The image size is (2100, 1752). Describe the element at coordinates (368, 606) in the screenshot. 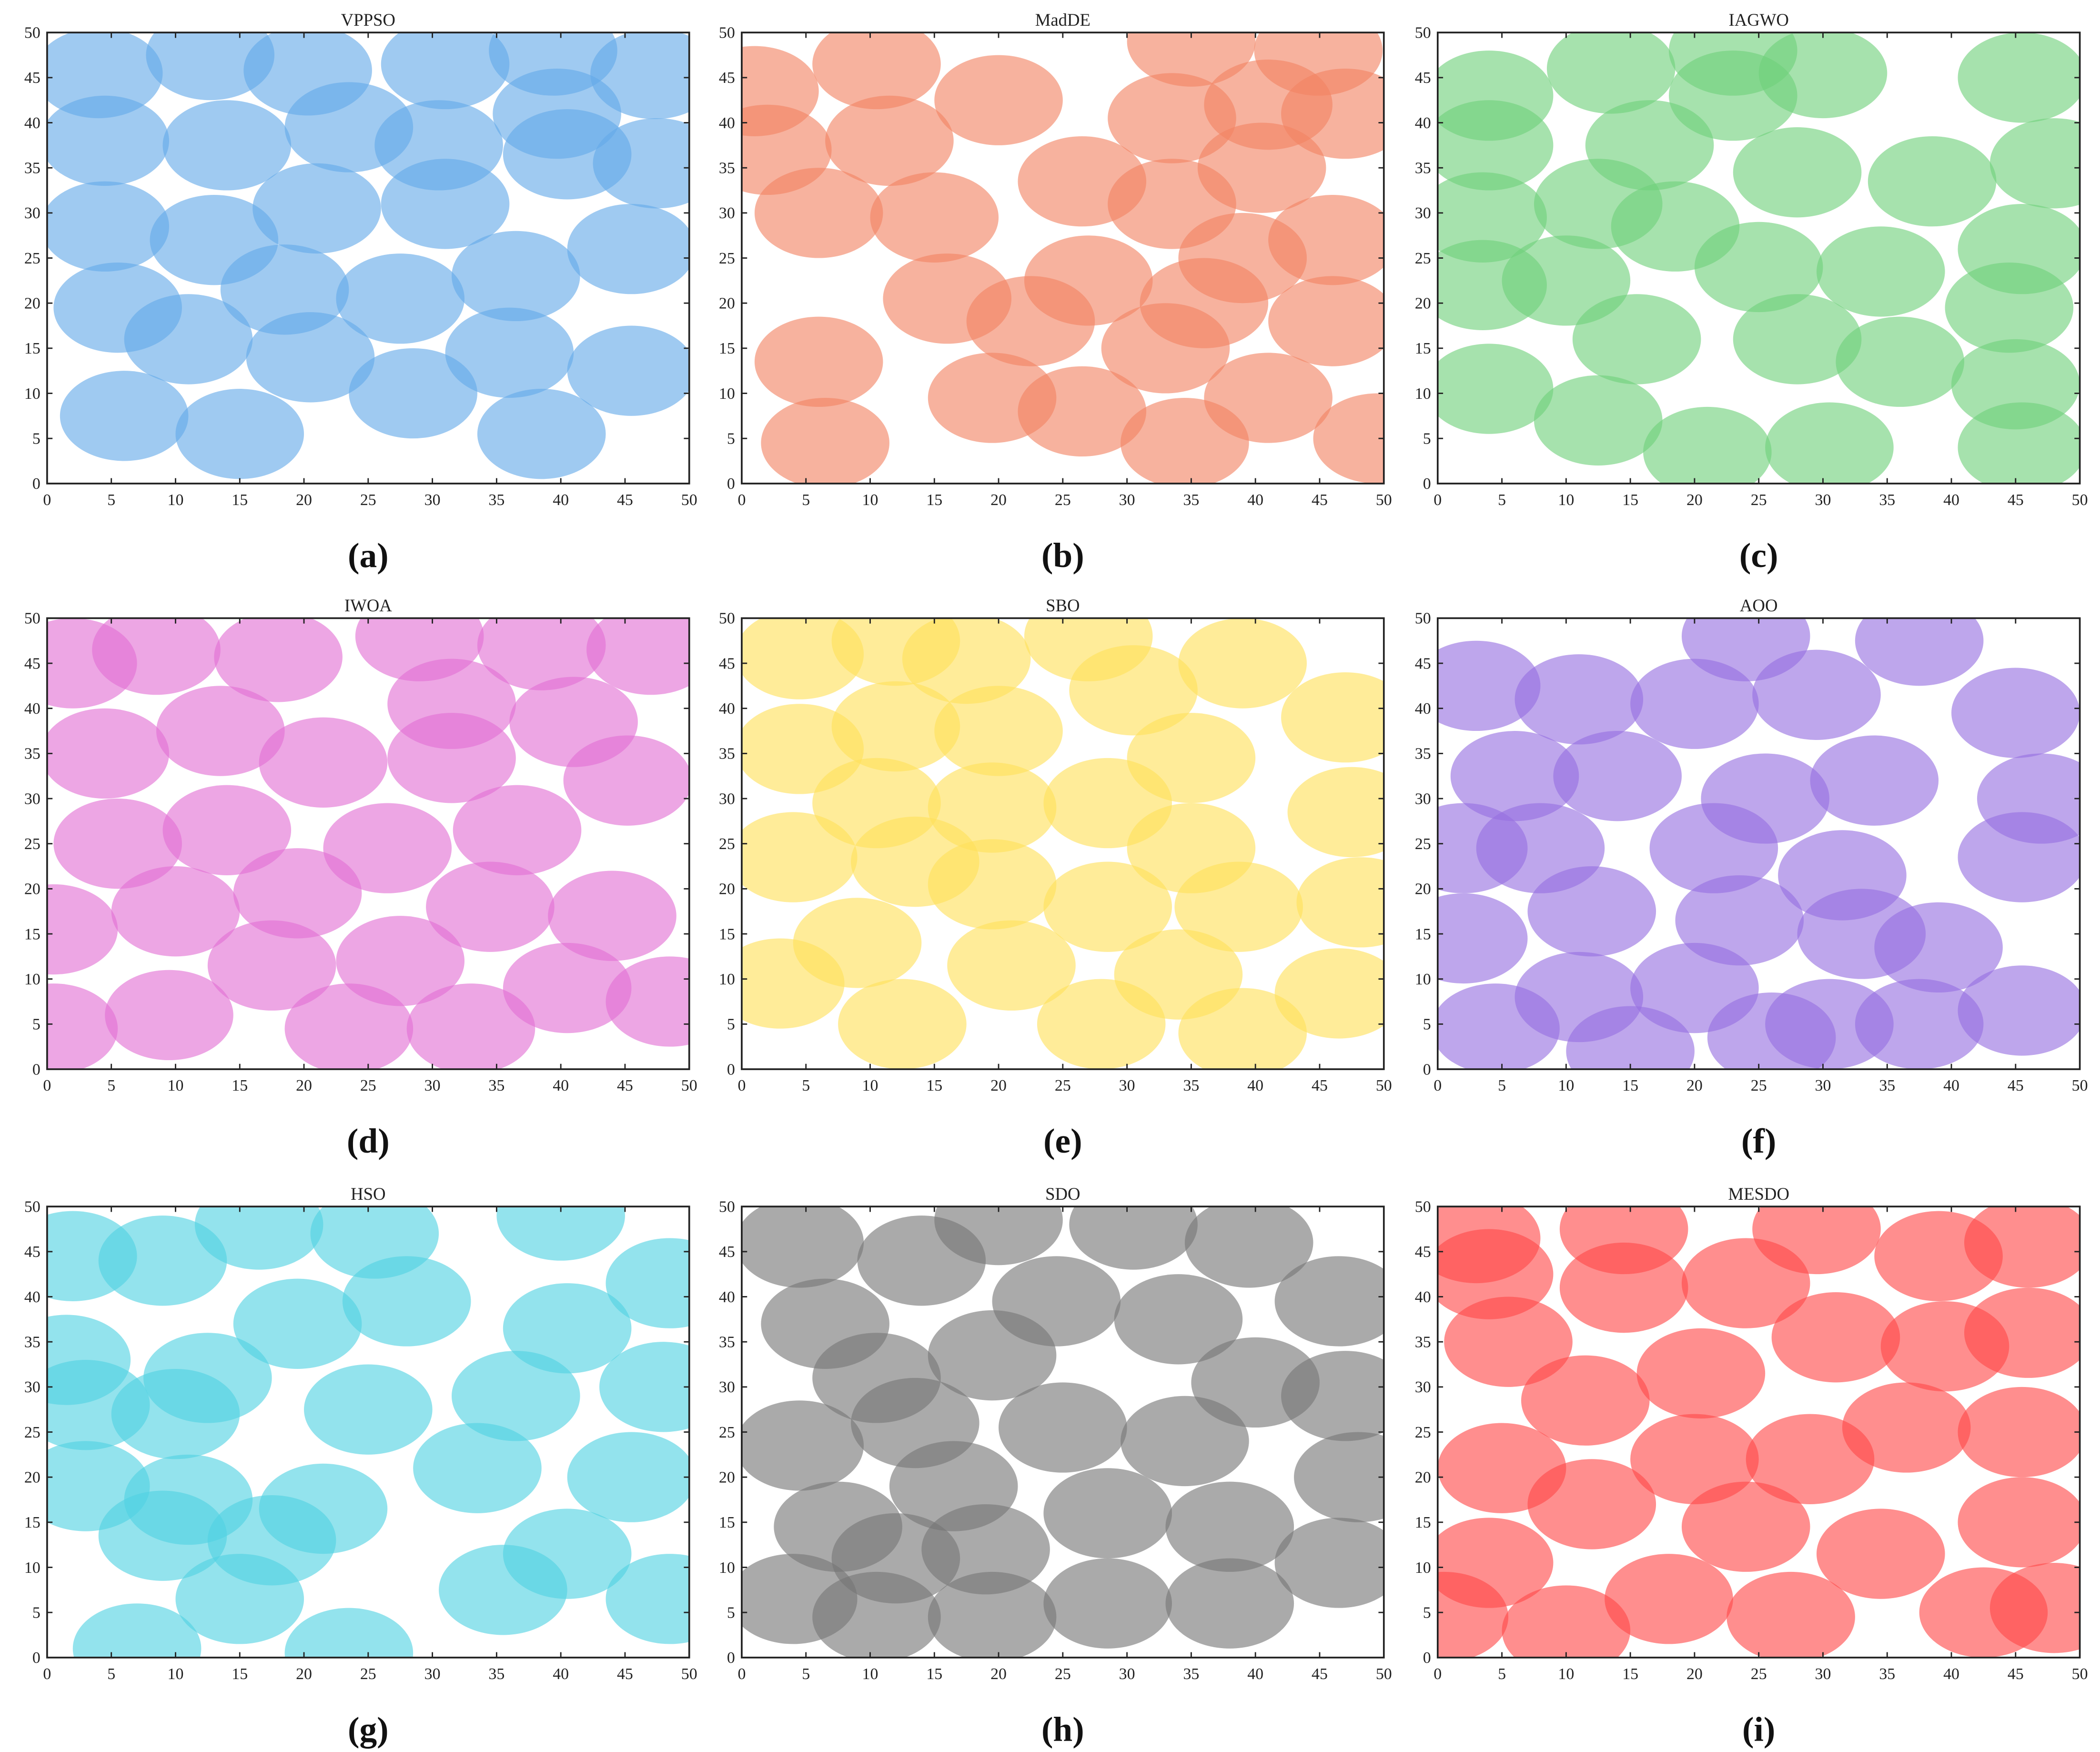

I see `chart-title: IWOA` at that location.